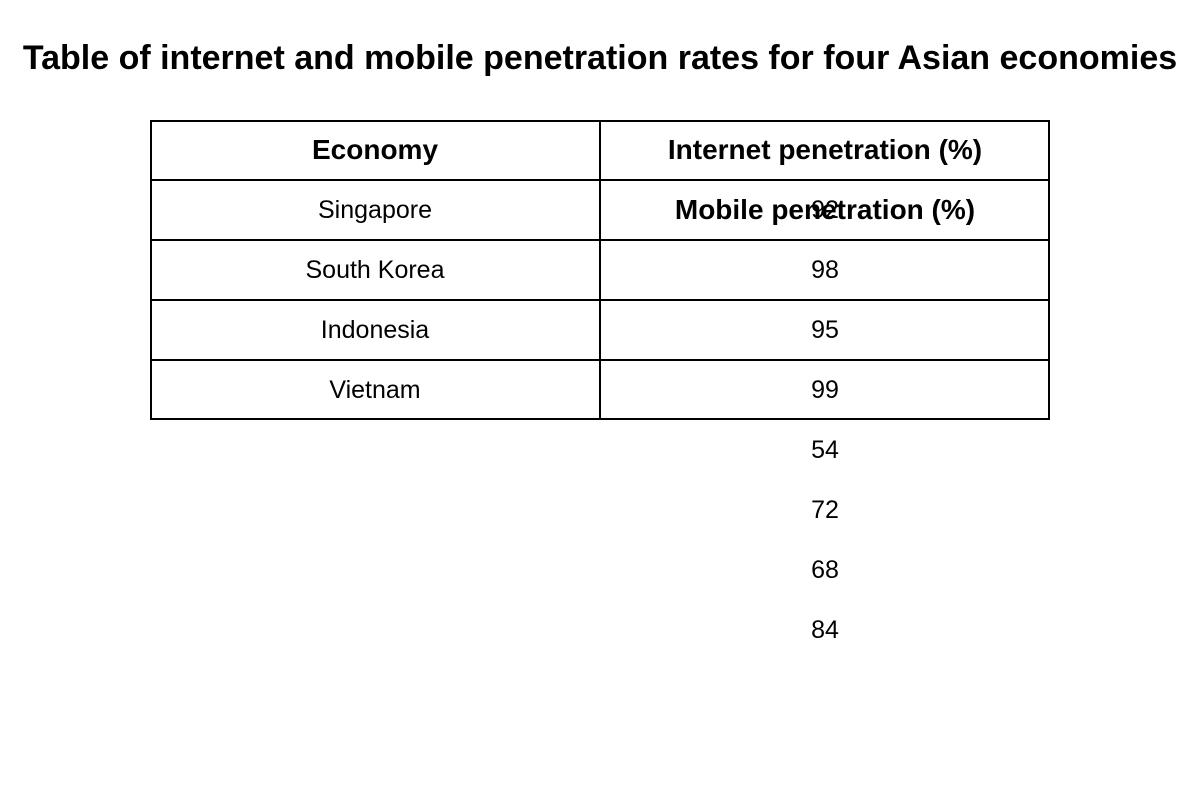  I want to click on column-divider, so click(600, 270).